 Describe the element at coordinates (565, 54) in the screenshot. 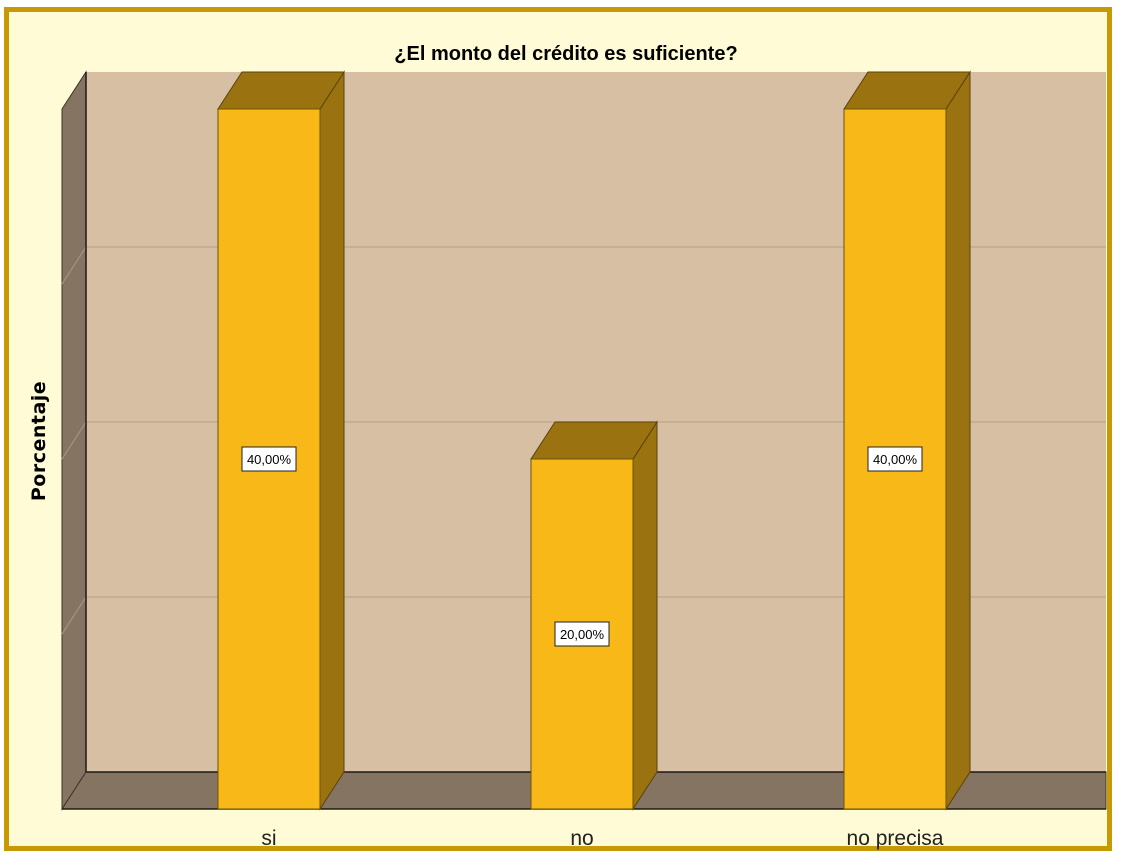

I see `chart-title: ¿El monto del crédito es suficiente?` at that location.